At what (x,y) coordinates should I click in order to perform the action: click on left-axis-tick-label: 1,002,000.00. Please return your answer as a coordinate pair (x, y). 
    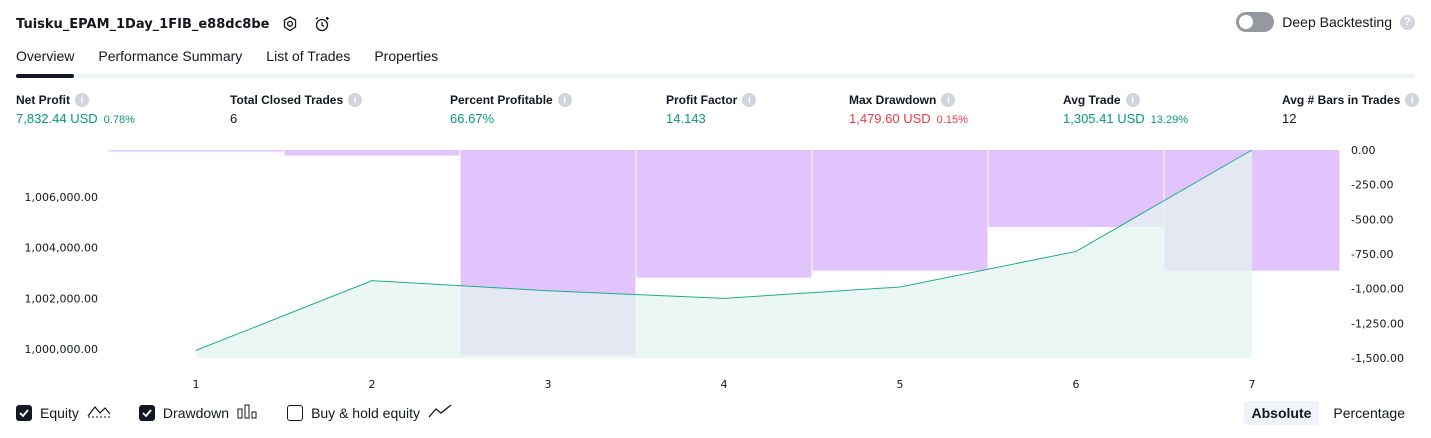
    Looking at the image, I should click on (61, 298).